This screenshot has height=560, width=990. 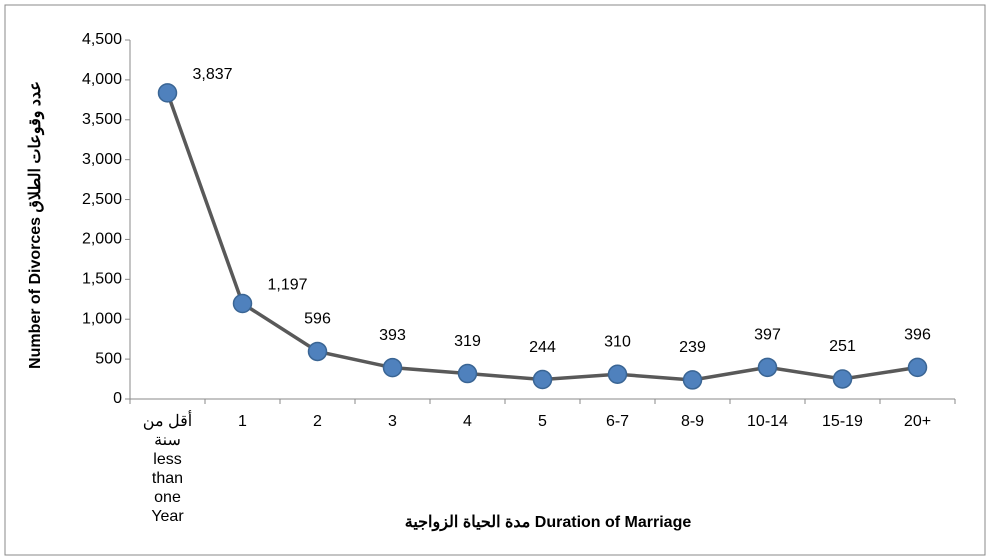 What do you see at coordinates (467, 341) in the screenshot?
I see `data-label: 319` at bounding box center [467, 341].